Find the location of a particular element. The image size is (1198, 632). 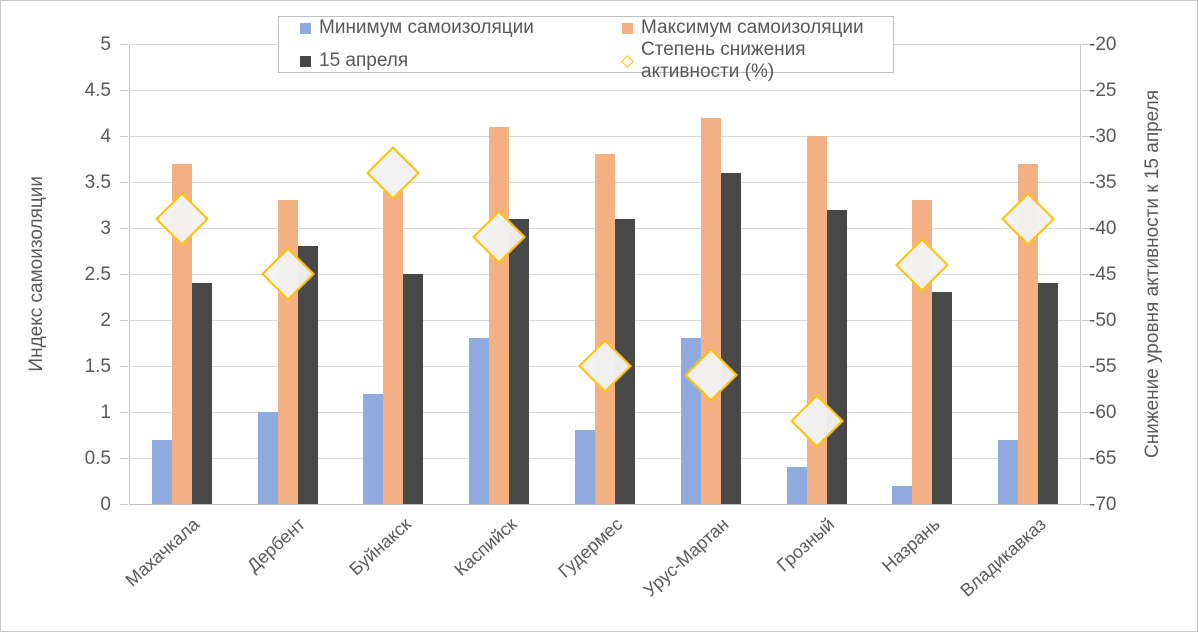

ytick-right--65: -65 is located at coordinates (1103, 458).